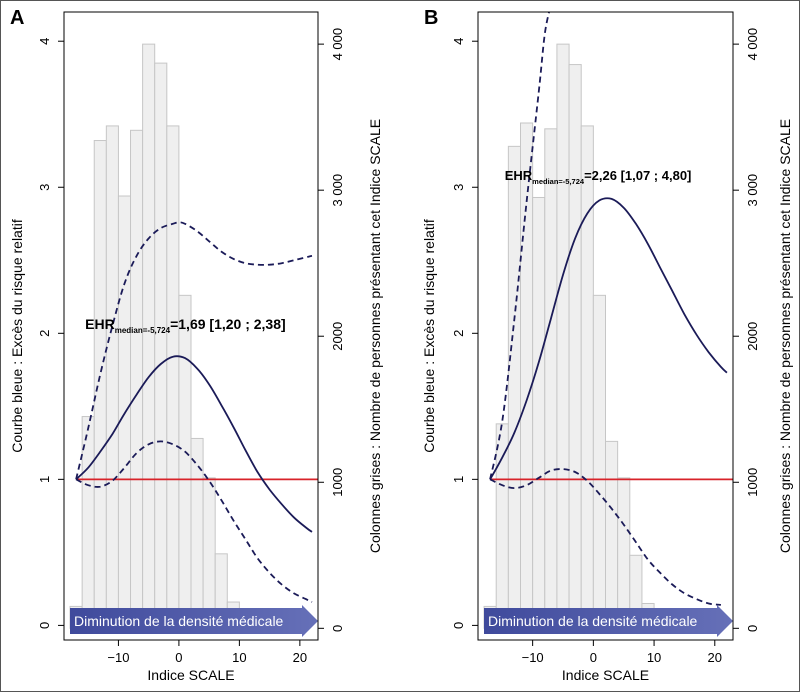 Image resolution: width=800 pixels, height=692 pixels. I want to click on panel-letter: A, so click(17, 18).